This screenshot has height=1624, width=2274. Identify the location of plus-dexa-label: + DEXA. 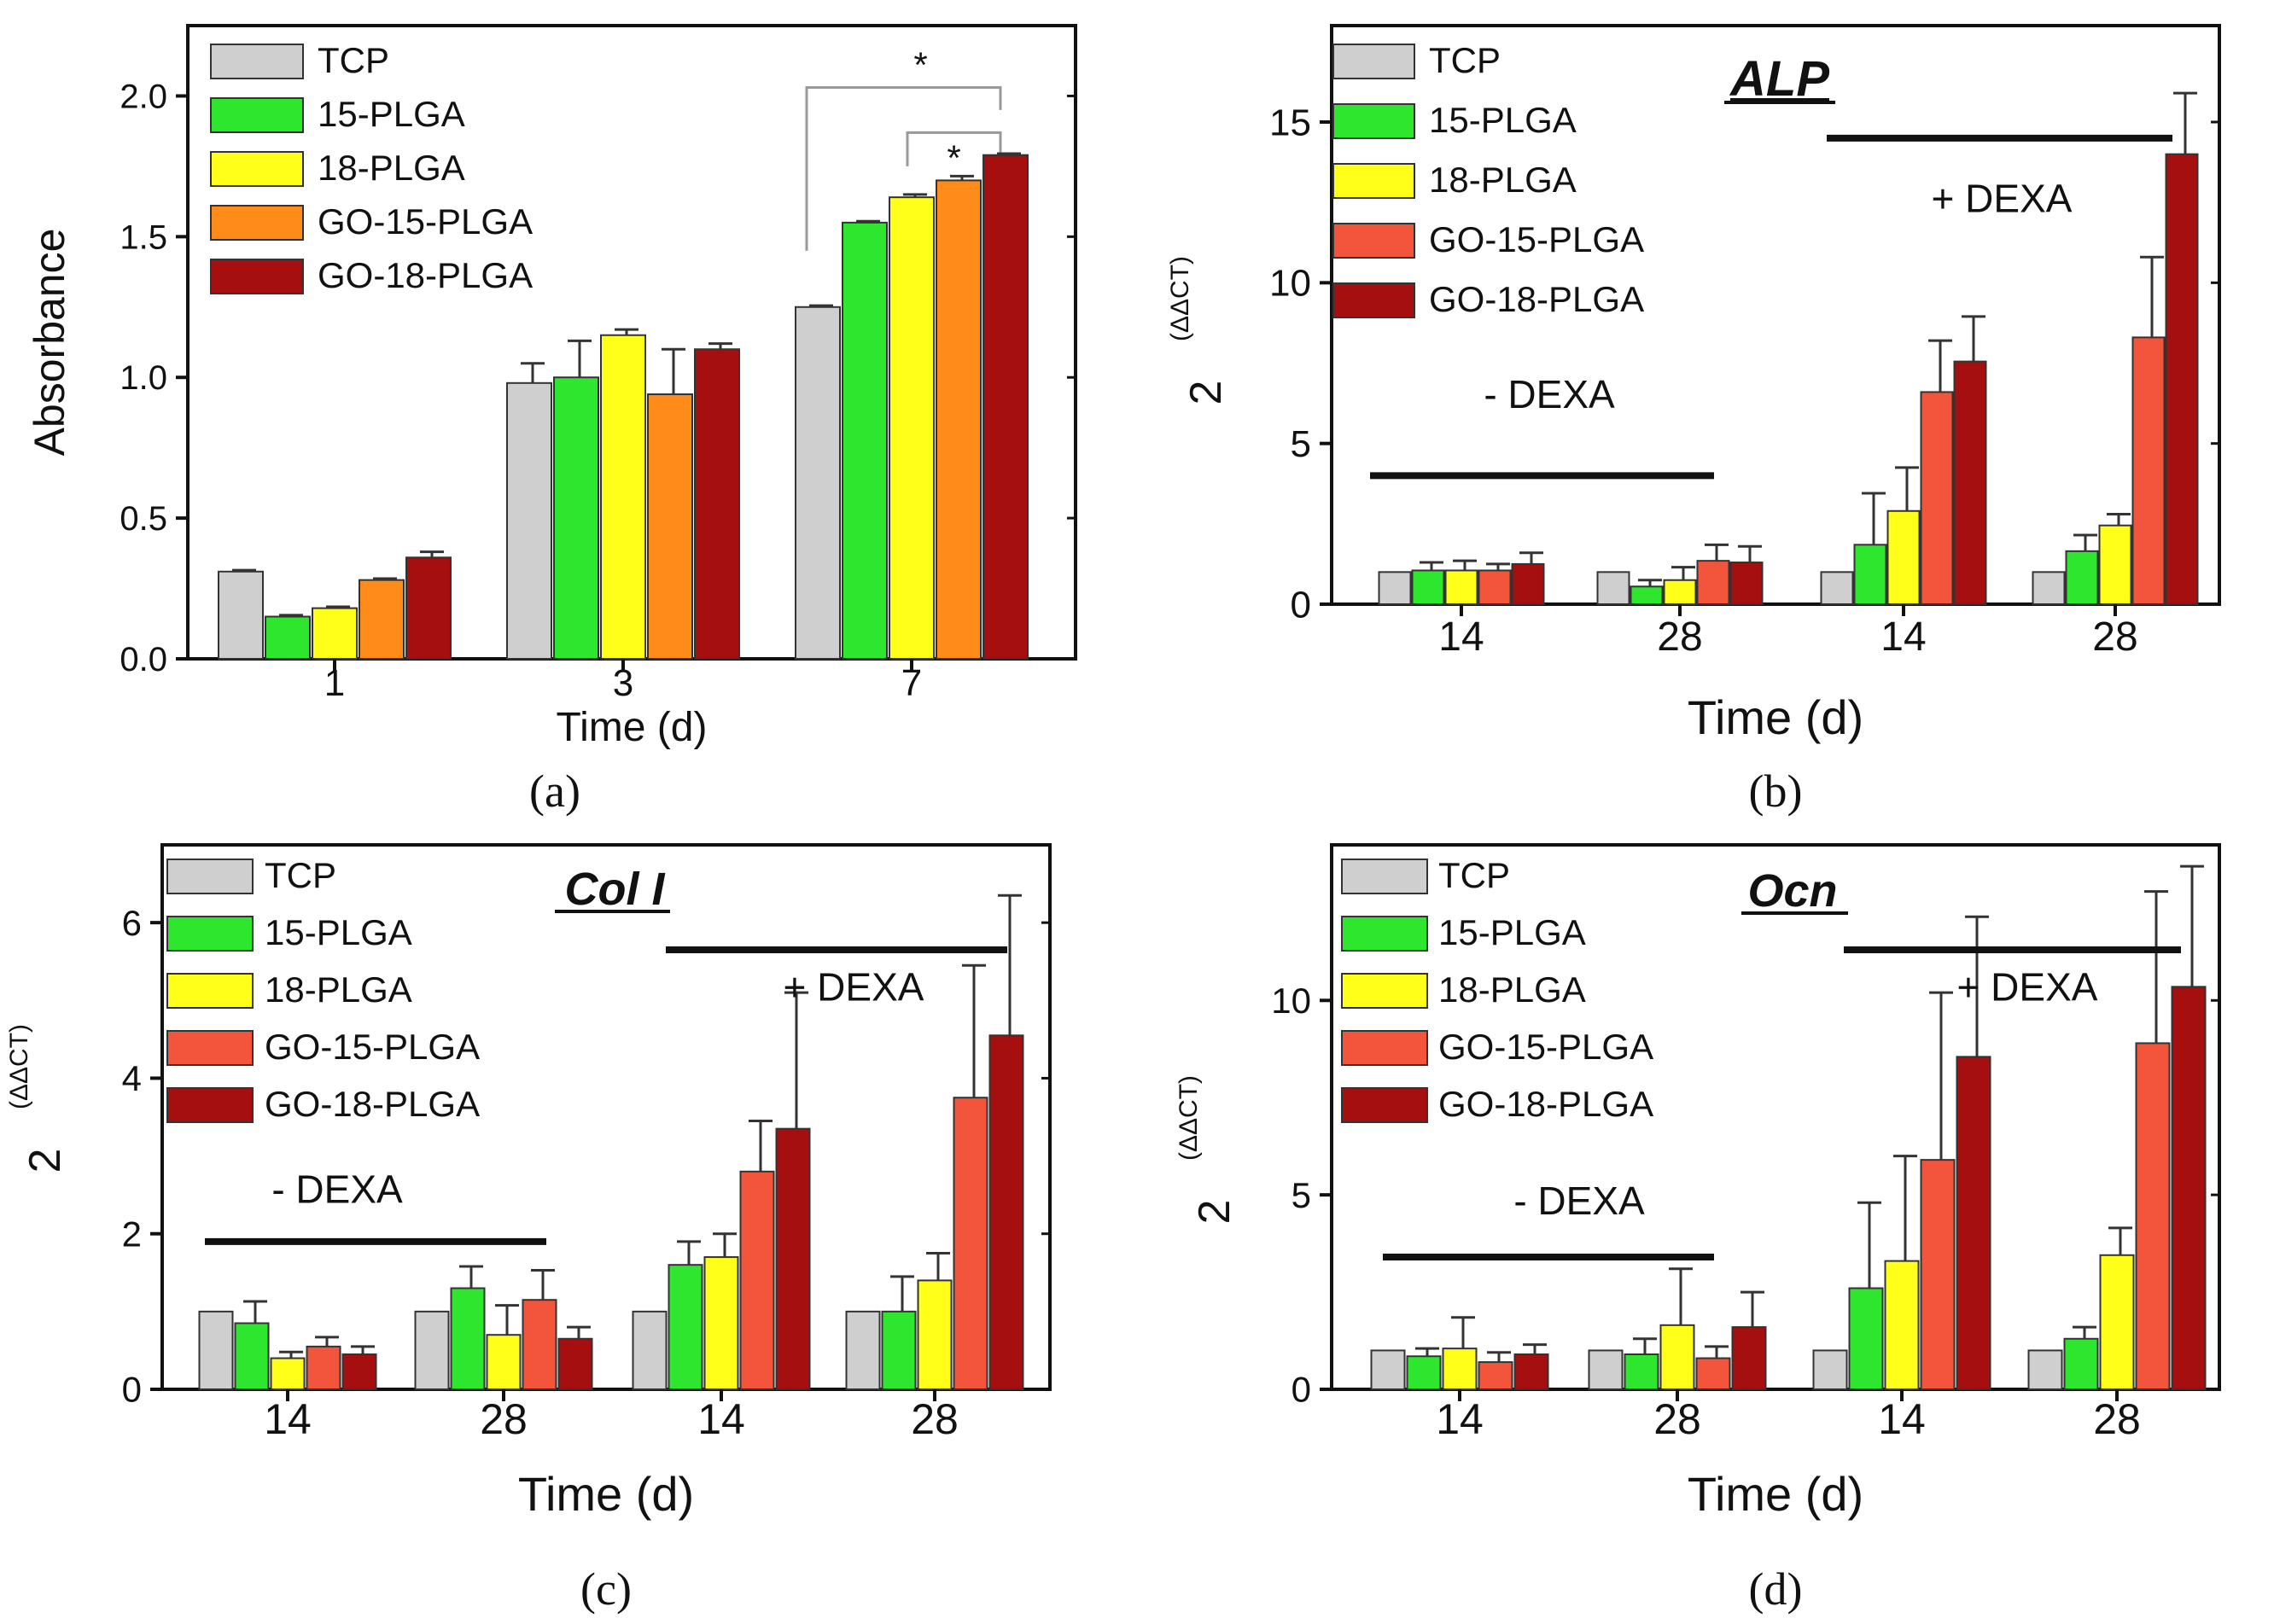
(854, 987).